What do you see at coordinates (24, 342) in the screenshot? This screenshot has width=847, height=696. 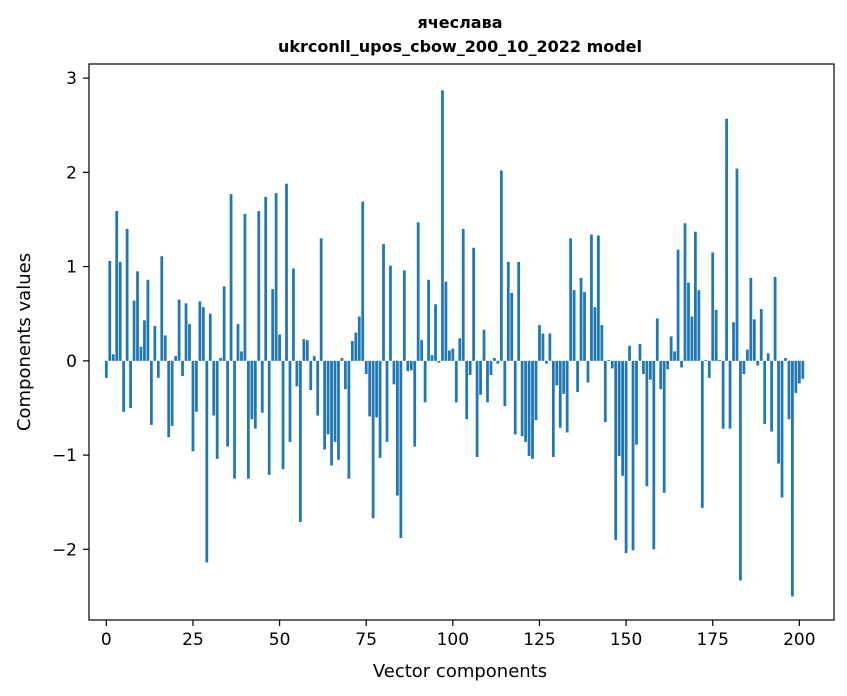 I see `y-axis-label: Components values` at bounding box center [24, 342].